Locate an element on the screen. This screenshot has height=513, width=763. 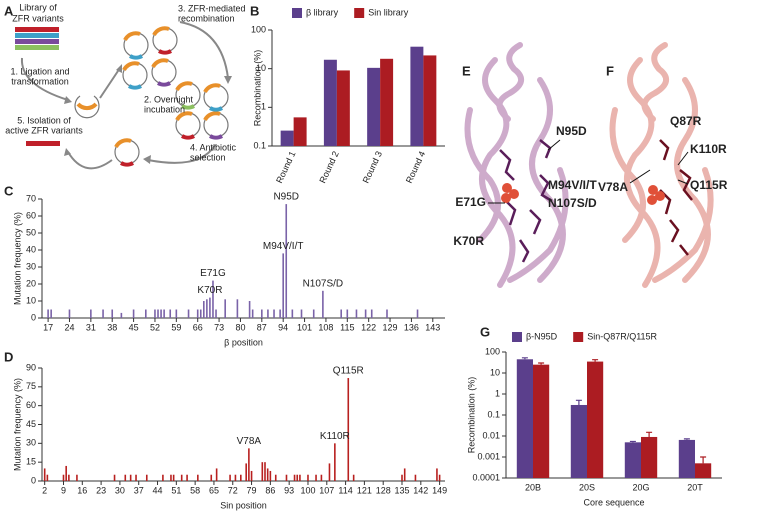
y-tick-label: 0.0001 is located at coordinates (486, 477).